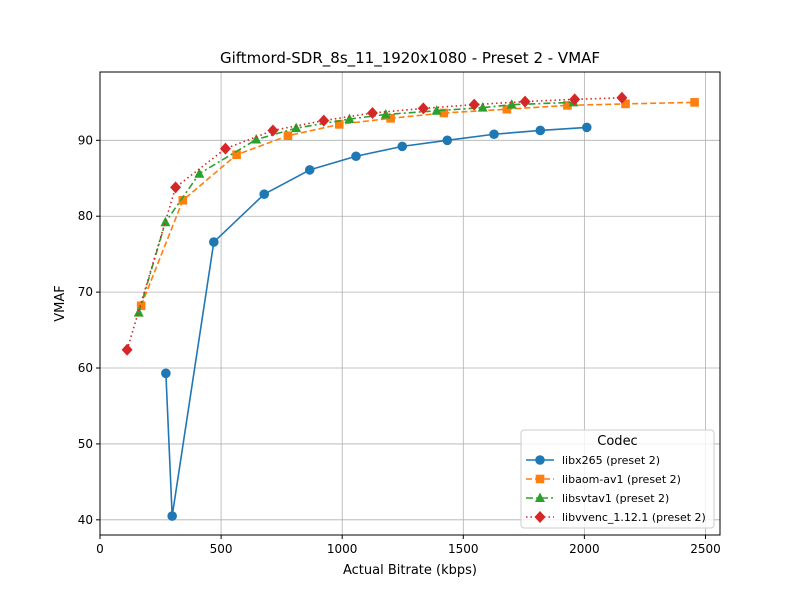  Describe the element at coordinates (85, 292) in the screenshot. I see `y-tick-label: 70` at that location.